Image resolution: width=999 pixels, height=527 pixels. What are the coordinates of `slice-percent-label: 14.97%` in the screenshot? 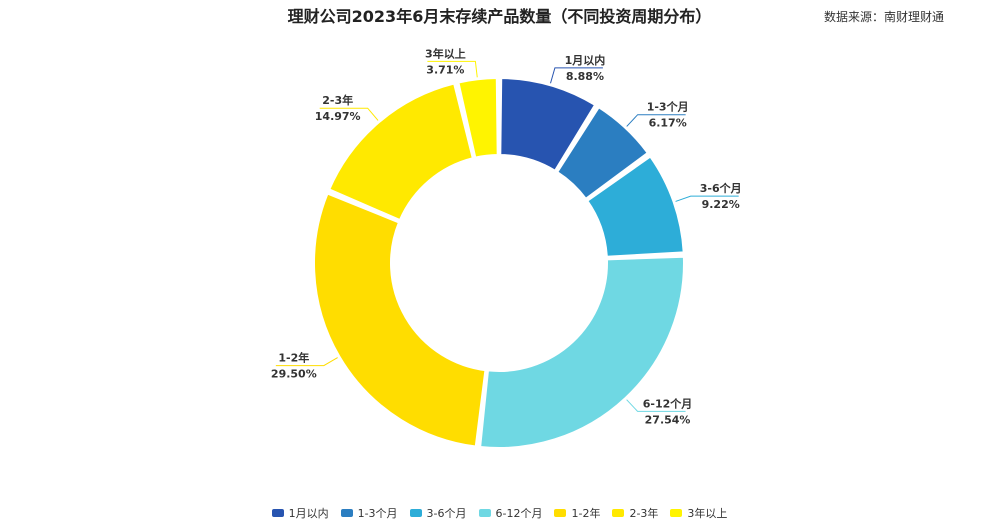 It's located at (338, 116).